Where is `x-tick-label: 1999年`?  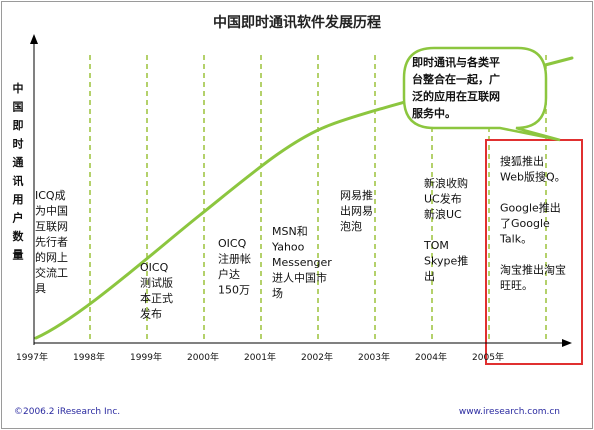 x-tick-label: 1999年 is located at coordinates (146, 357).